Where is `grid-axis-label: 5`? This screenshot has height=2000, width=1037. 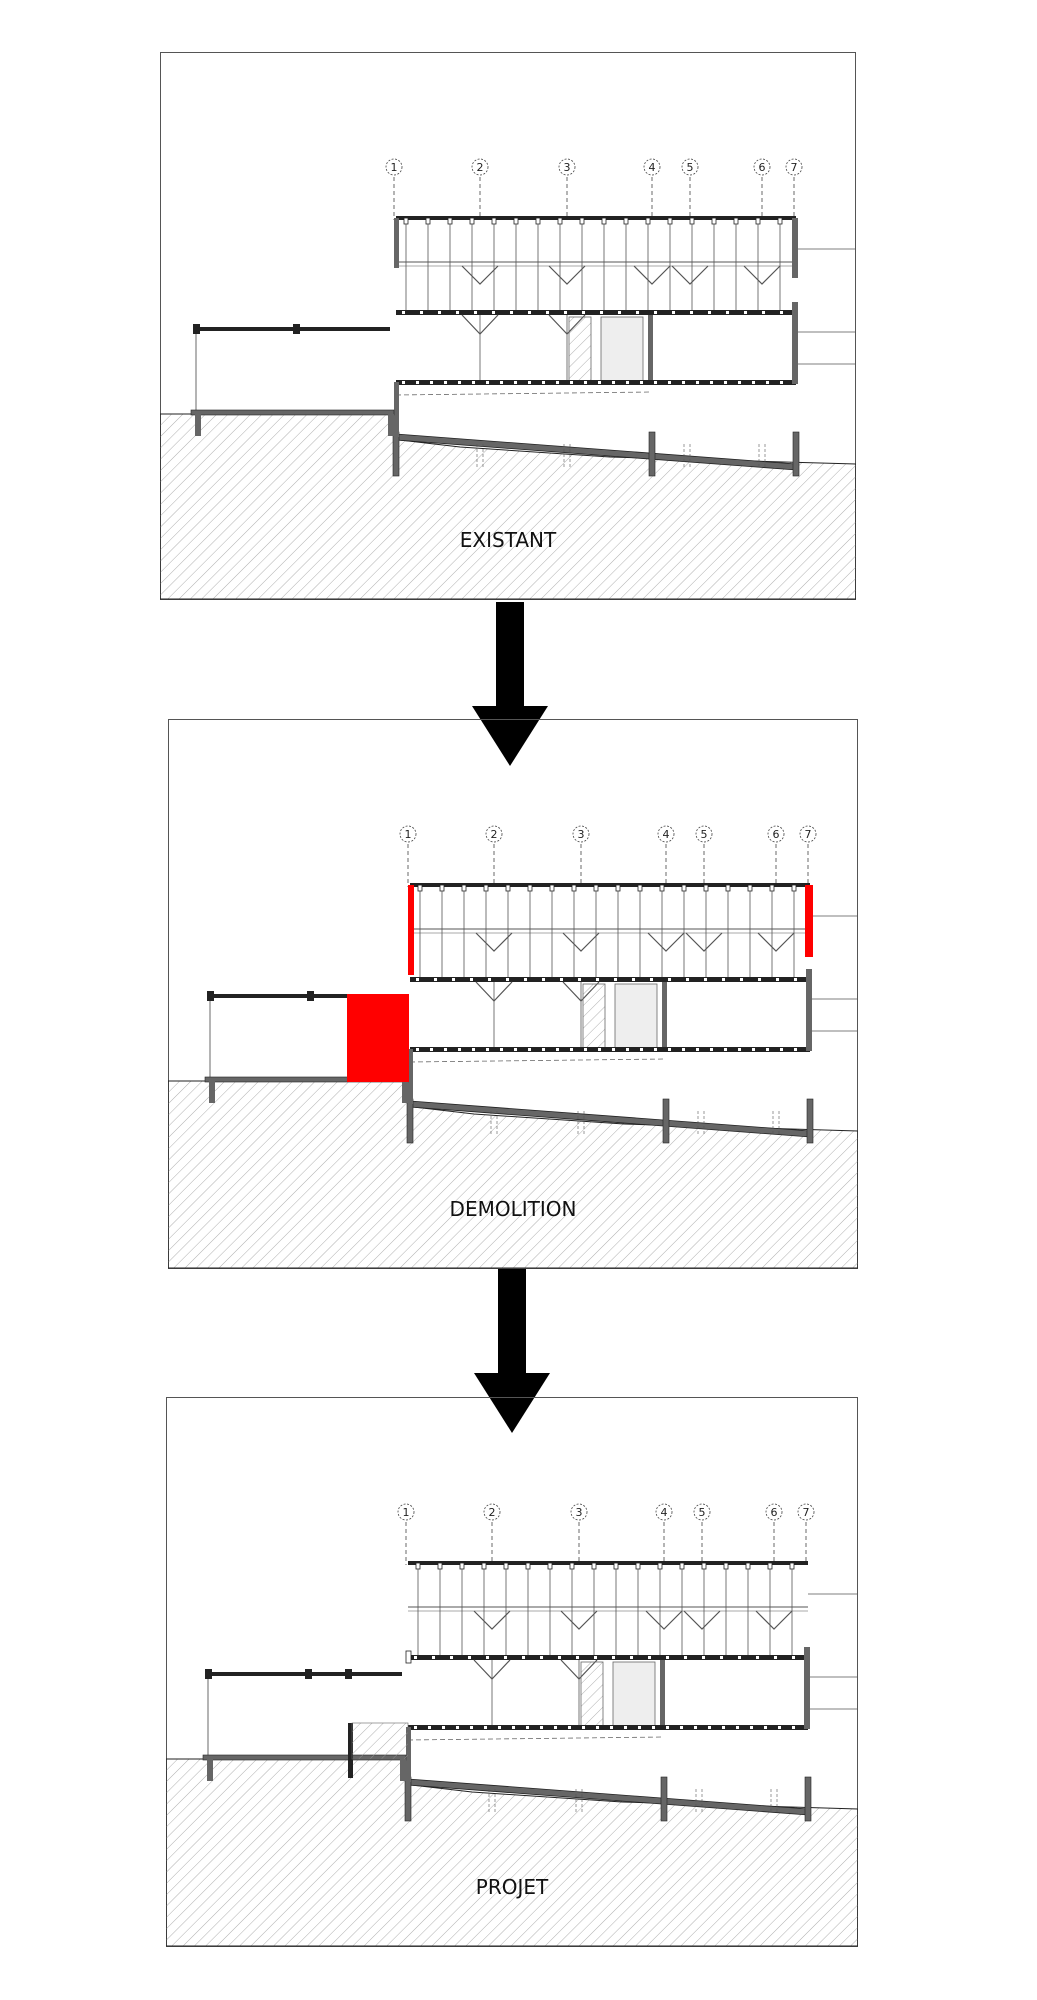 grid-axis-label: 5 is located at coordinates (690, 167).